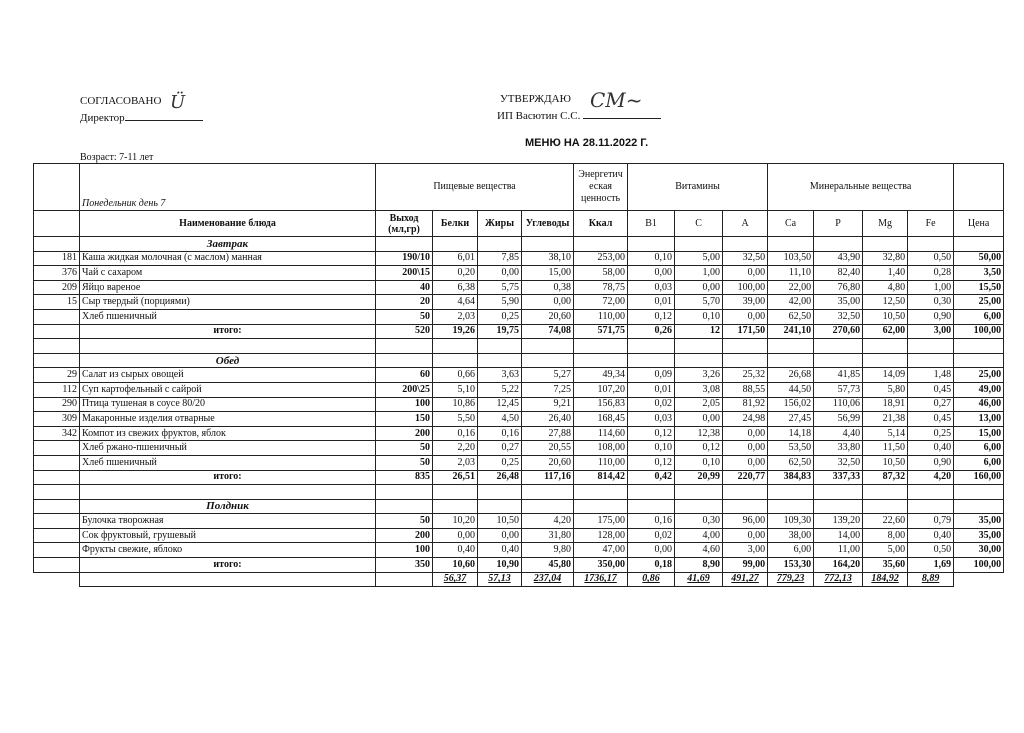 The height and width of the screenshot is (733, 1024). What do you see at coordinates (979, 579) in the screenshot?
I see `cell-price` at bounding box center [979, 579].